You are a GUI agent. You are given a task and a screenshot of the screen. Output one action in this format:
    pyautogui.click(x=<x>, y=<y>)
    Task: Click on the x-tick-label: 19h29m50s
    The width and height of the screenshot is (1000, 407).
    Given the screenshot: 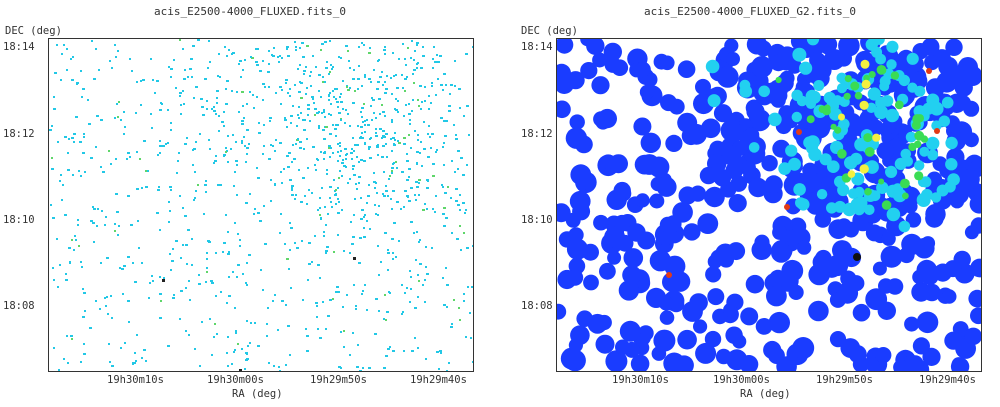 What is the action you would take?
    pyautogui.click(x=844, y=380)
    